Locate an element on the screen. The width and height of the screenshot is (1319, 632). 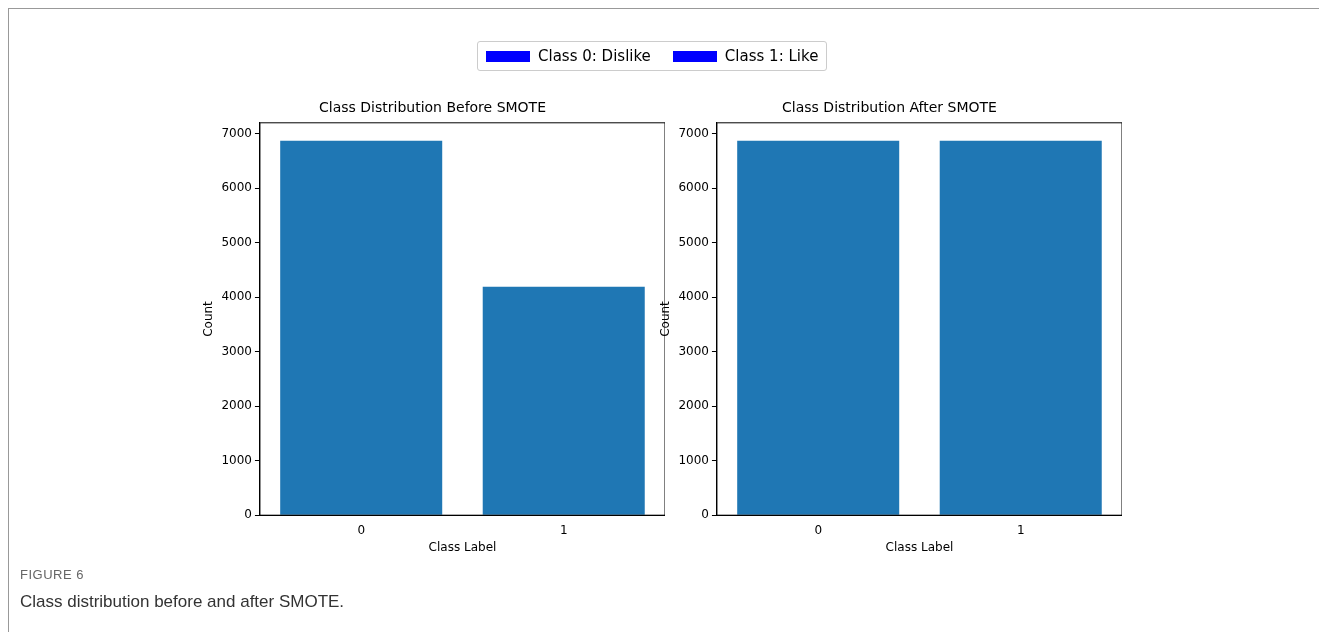
text: Class 0: Dislike is located at coordinates (594, 56).